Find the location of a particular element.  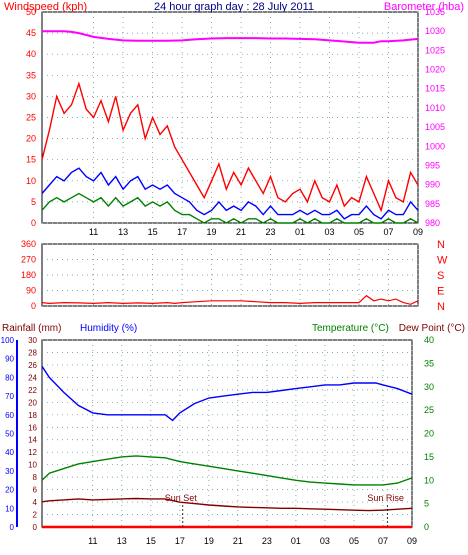

left-tick-label: 90 is located at coordinates (31, 291).